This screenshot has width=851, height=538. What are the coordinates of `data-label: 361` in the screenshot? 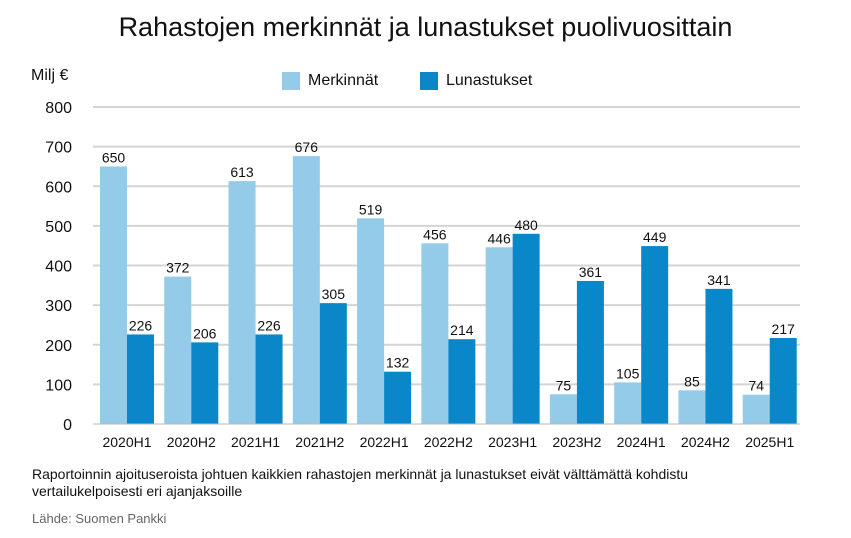 It's located at (591, 272).